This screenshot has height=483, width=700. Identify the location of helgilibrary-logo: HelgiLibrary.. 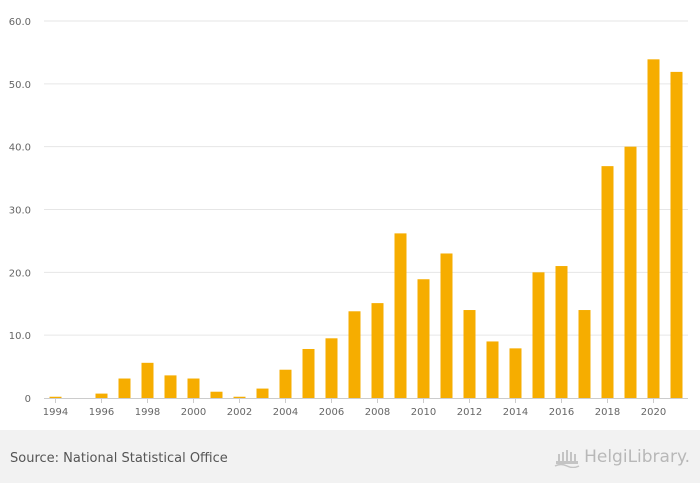
(622, 457).